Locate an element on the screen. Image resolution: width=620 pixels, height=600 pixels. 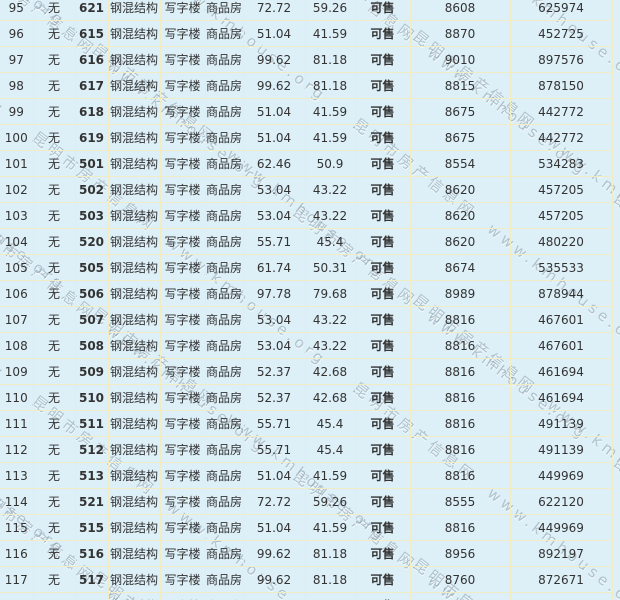
cell-room-link: 513 is located at coordinates (91, 475).